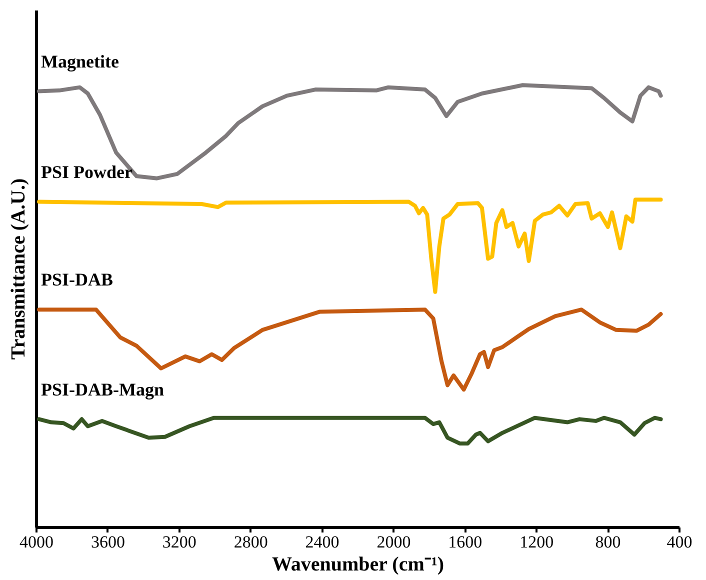  What do you see at coordinates (322, 542) in the screenshot?
I see `x-tick-label: 2400` at bounding box center [322, 542].